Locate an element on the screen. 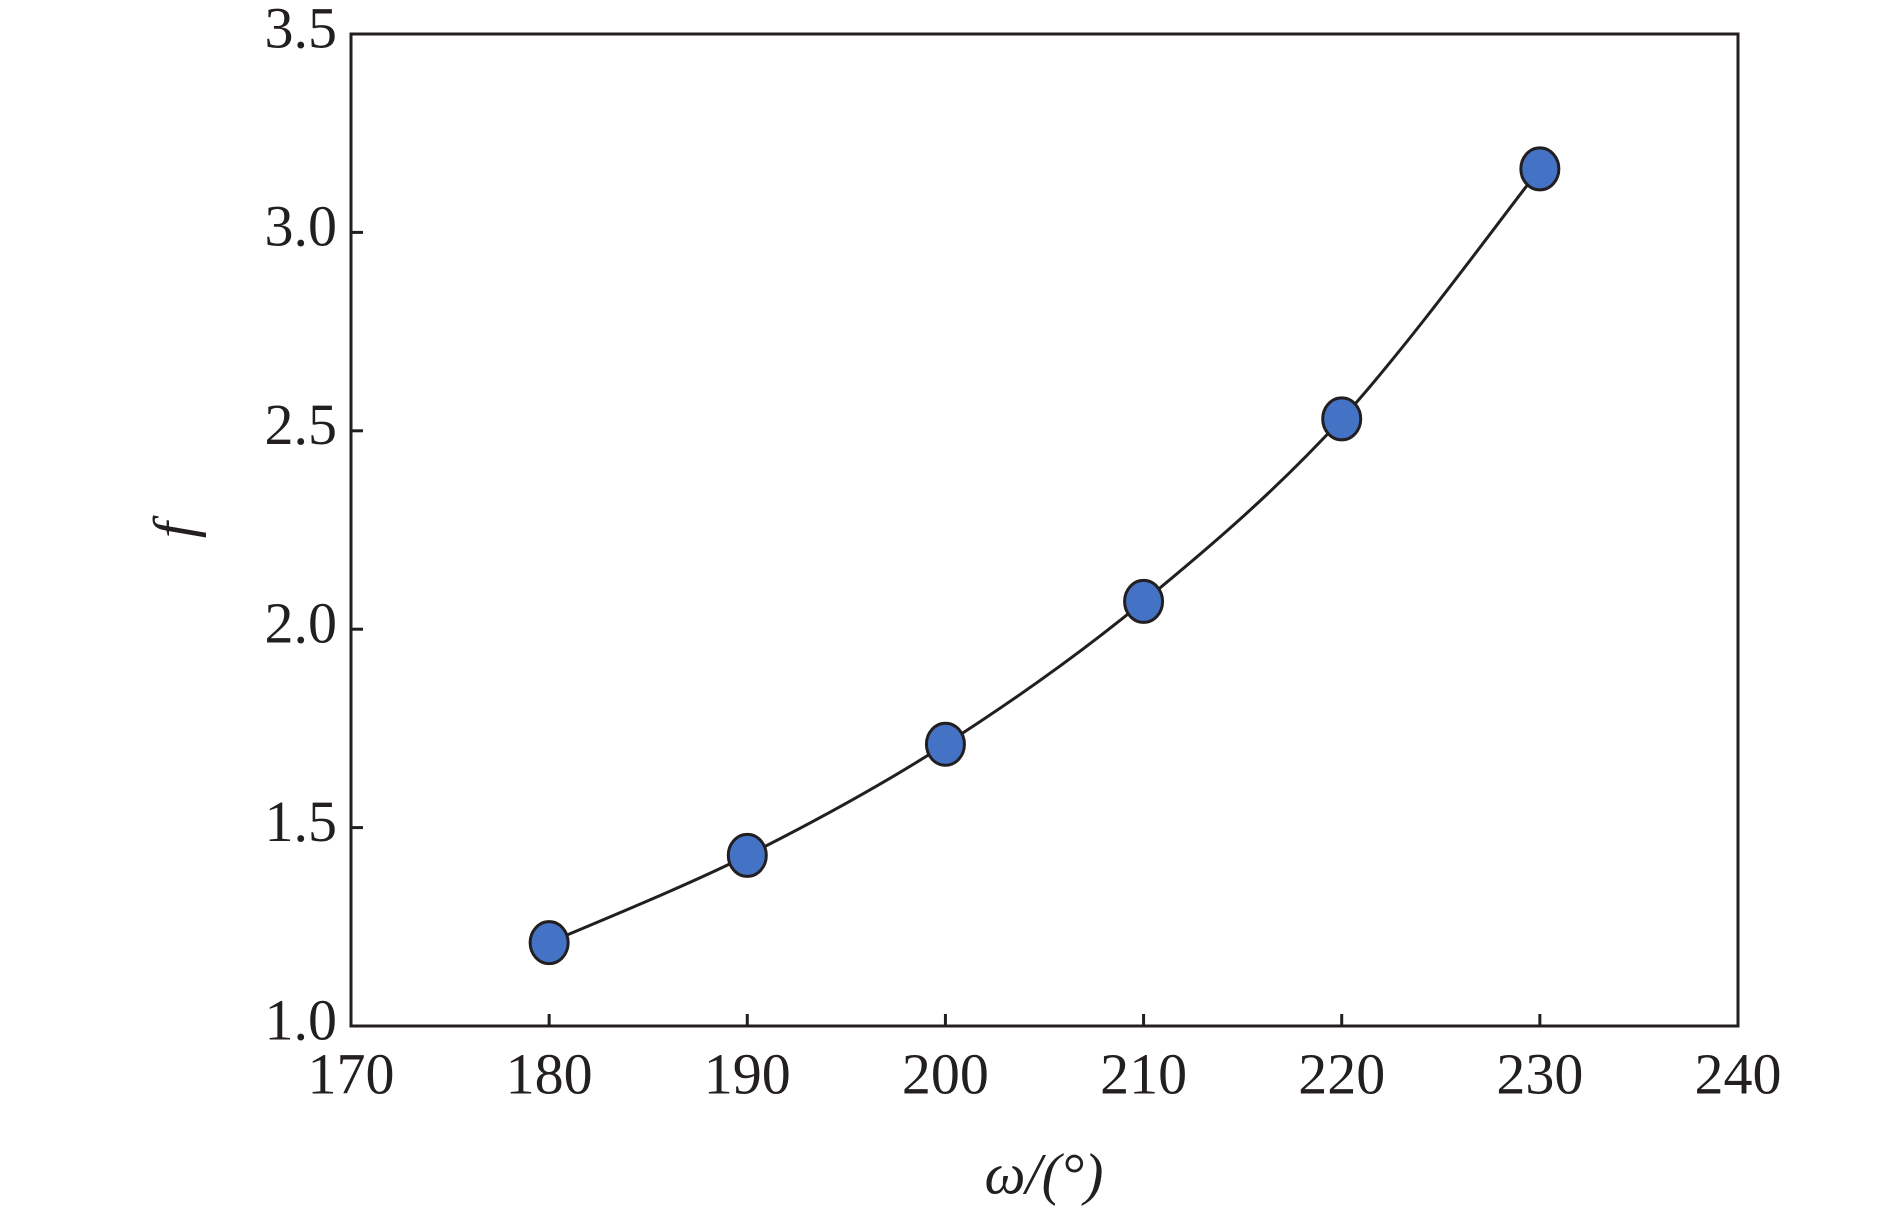  x-axis-label: ω/(°) is located at coordinates (1044, 1173).